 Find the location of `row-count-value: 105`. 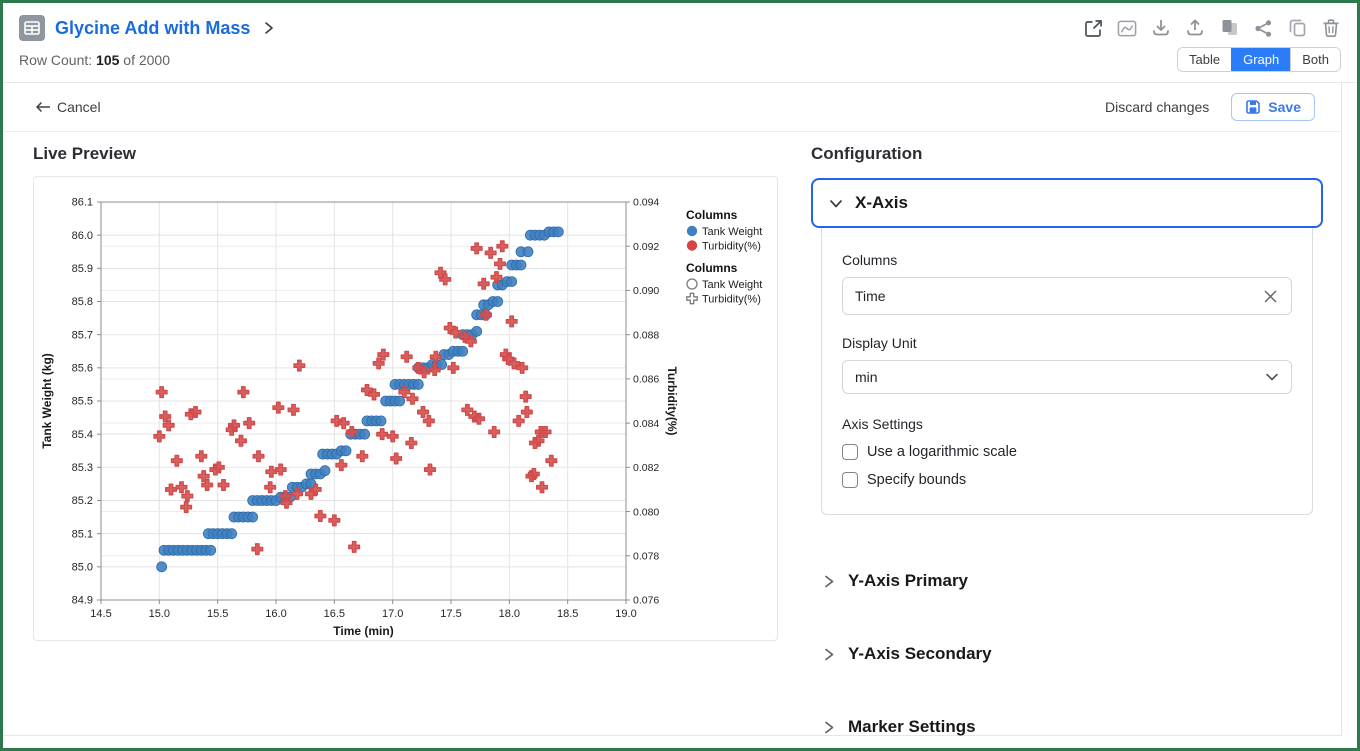

row-count-value: 105 is located at coordinates (108, 59).